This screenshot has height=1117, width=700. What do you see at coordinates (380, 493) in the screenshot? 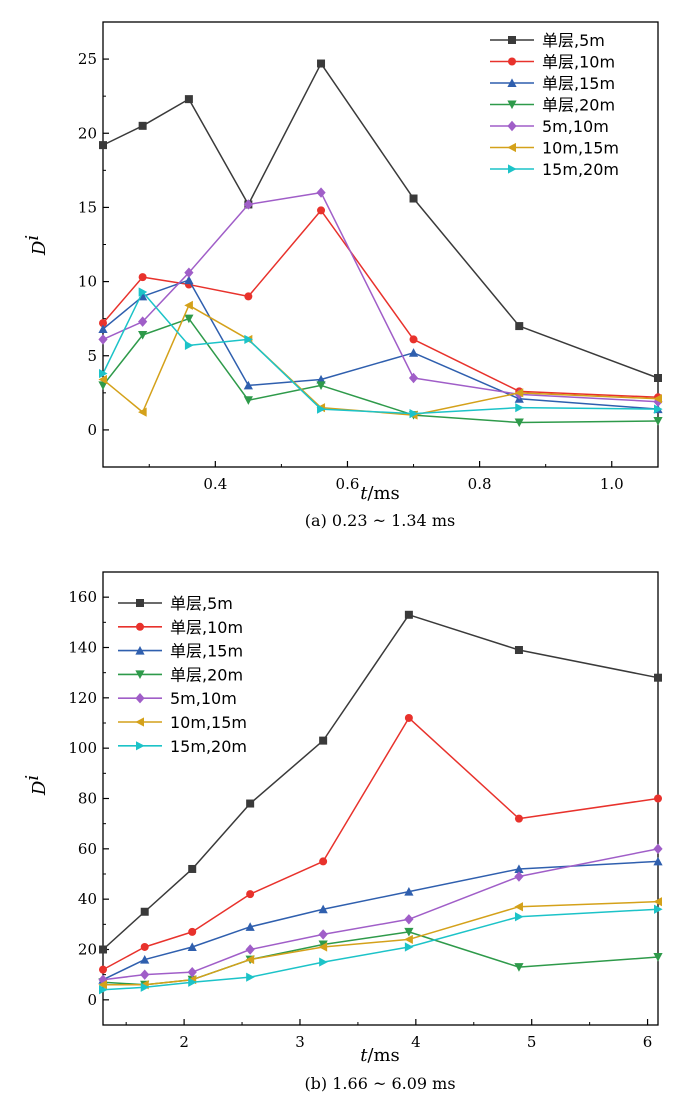
I see `x-axis-label: t/ms` at bounding box center [380, 493].